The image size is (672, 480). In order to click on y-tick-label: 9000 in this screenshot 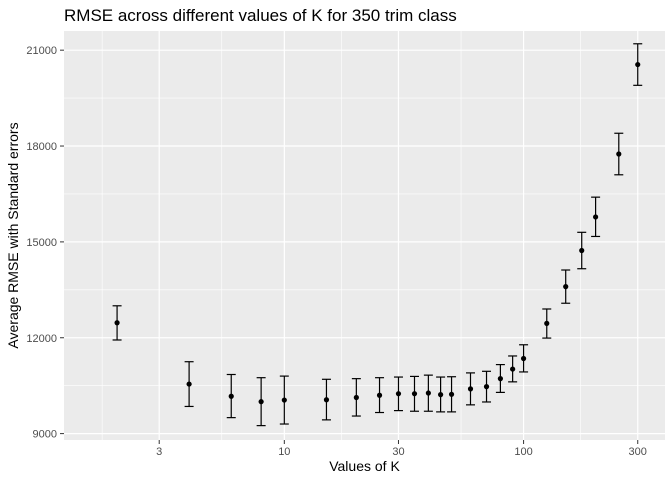, I will do `click(45, 435)`.